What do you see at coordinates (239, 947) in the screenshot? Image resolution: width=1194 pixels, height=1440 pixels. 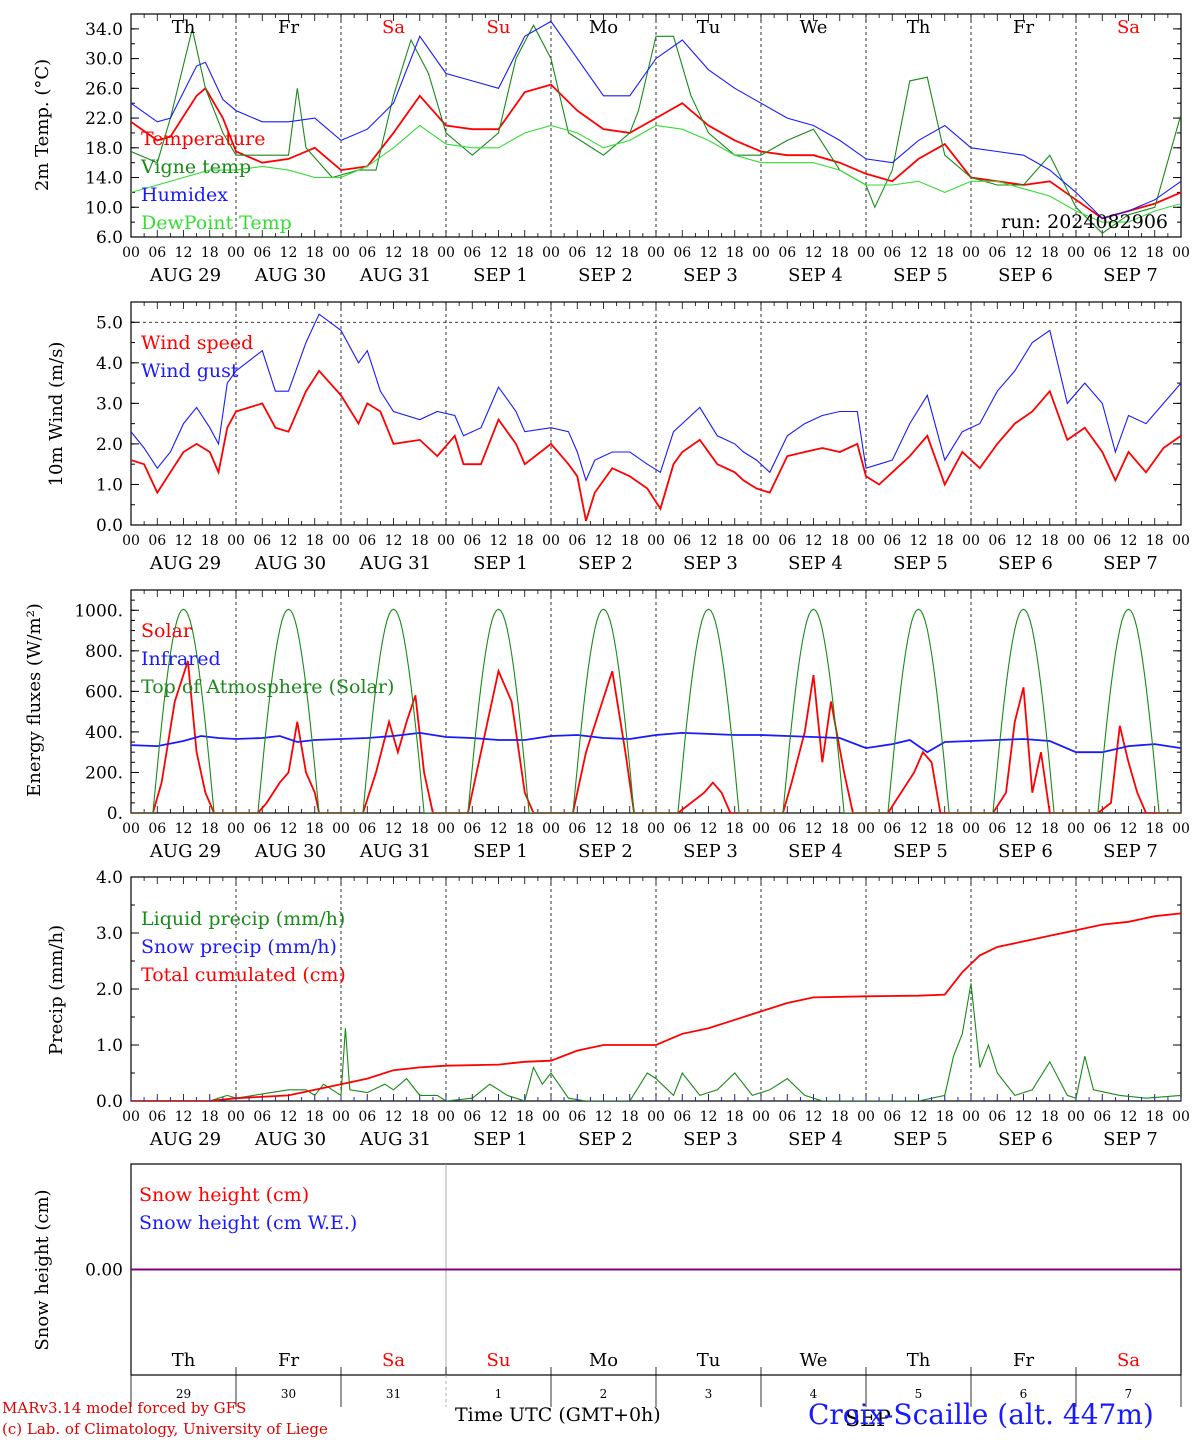 I see `legend-snow-precip-mm-h-: Snow precip (mm/h)` at bounding box center [239, 947].